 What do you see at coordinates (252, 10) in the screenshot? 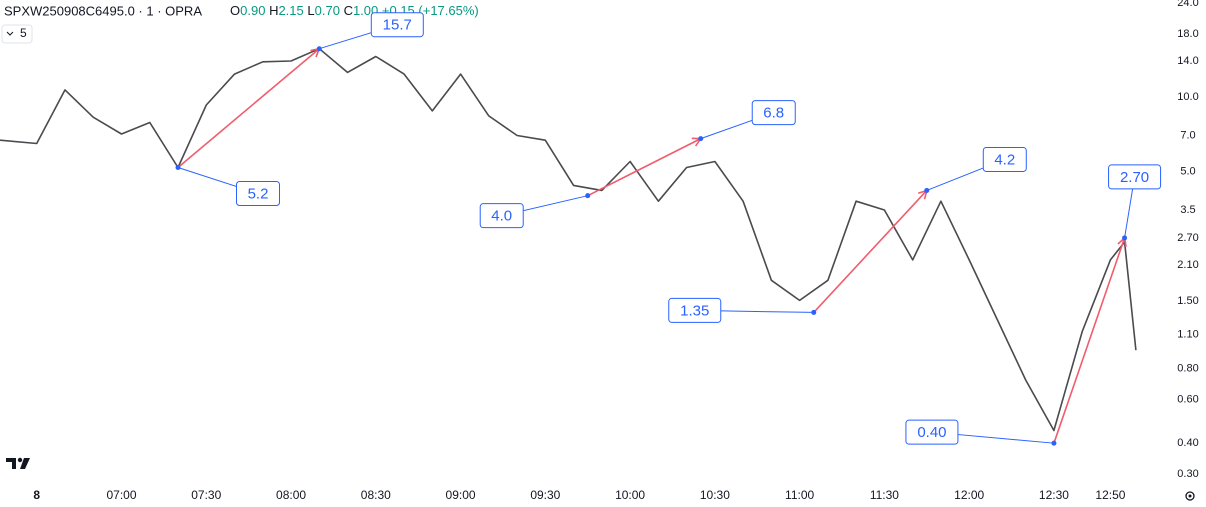
I see `ohlc-value: 0.90` at bounding box center [252, 10].